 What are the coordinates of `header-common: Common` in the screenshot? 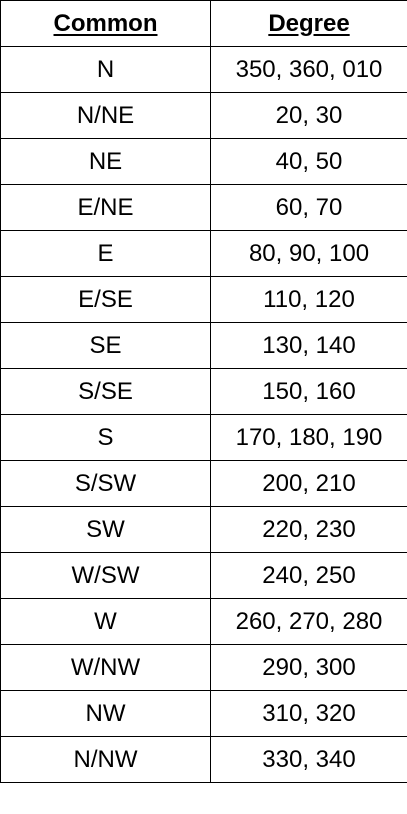 It's located at (105, 23).